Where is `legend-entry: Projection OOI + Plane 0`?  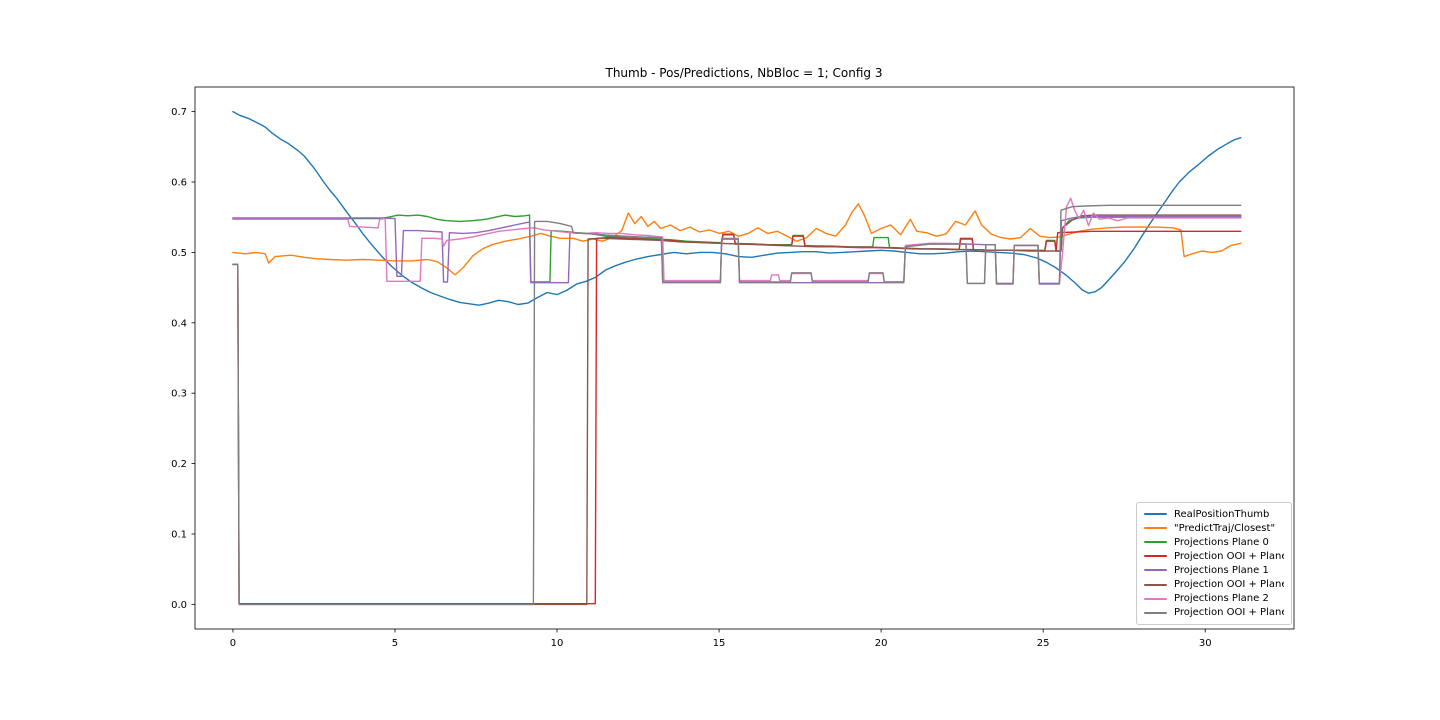
legend-entry: Projection OOI + Plane 0 is located at coordinates (1214, 556).